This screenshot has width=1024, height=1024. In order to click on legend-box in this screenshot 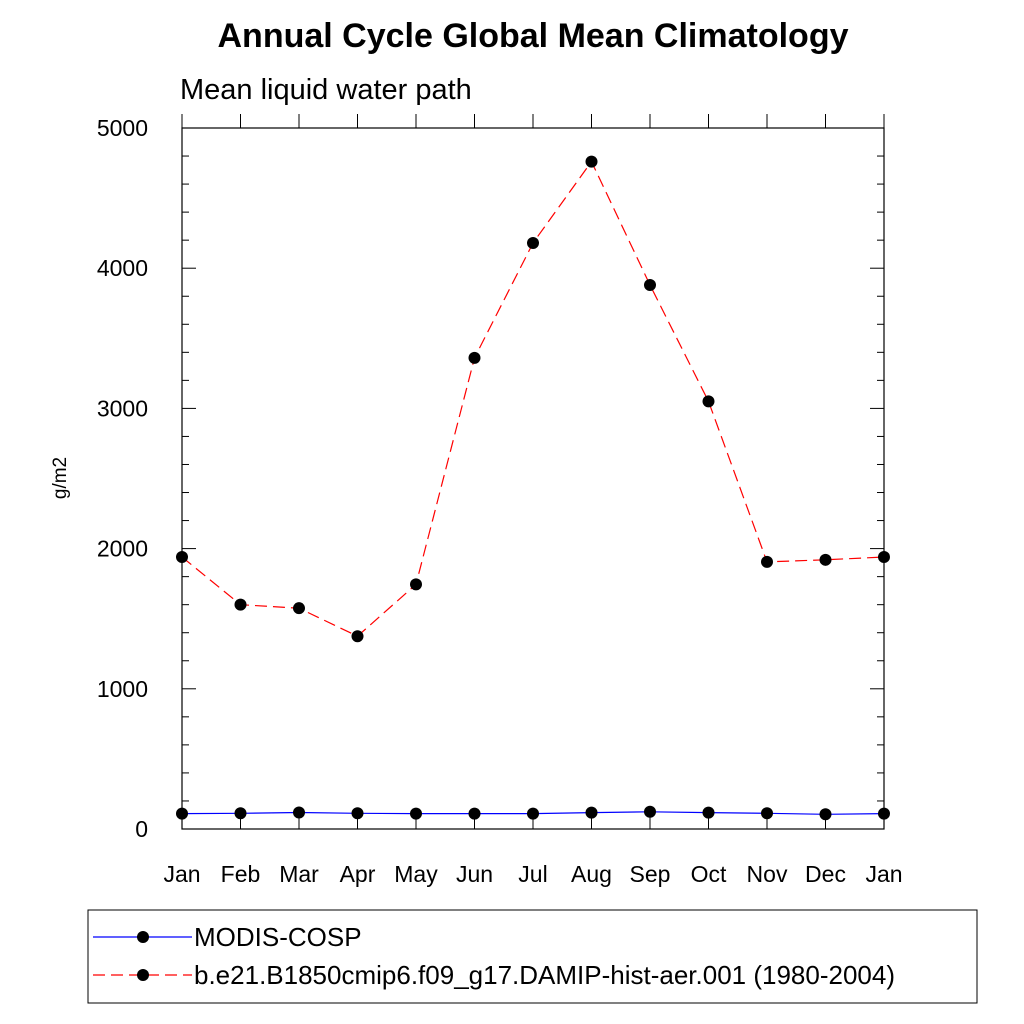, I will do `click(532, 956)`.